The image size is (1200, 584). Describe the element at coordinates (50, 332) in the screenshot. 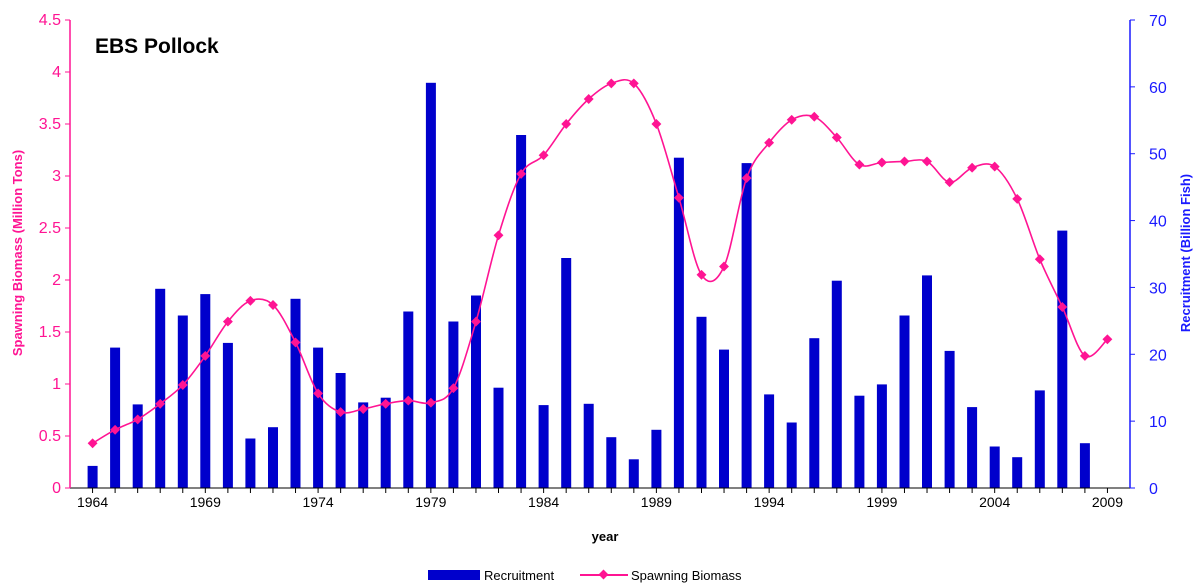

I see `left-tick-label: 1.5` at that location.